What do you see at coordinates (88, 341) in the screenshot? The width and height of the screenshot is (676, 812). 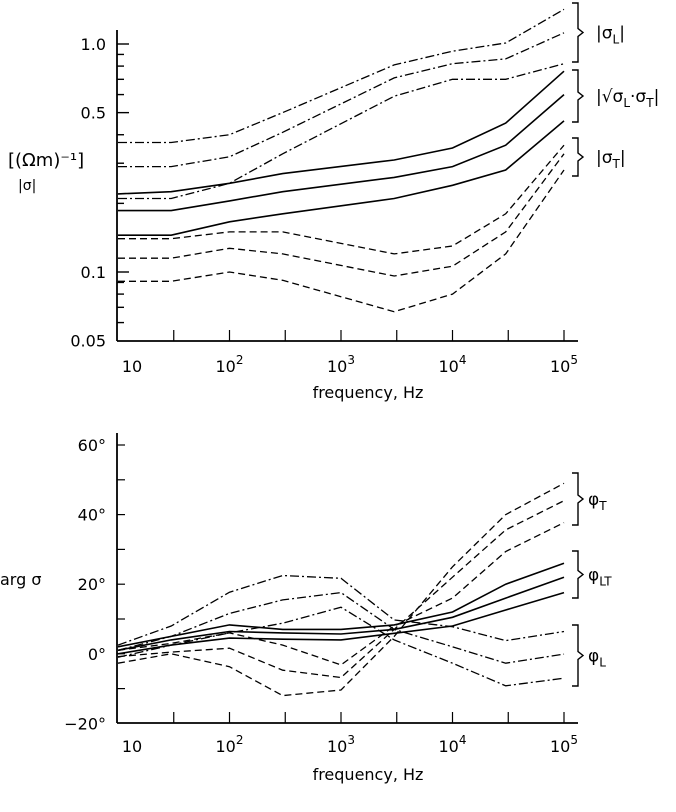 I see `y-tick-label: 0.05` at bounding box center [88, 341].